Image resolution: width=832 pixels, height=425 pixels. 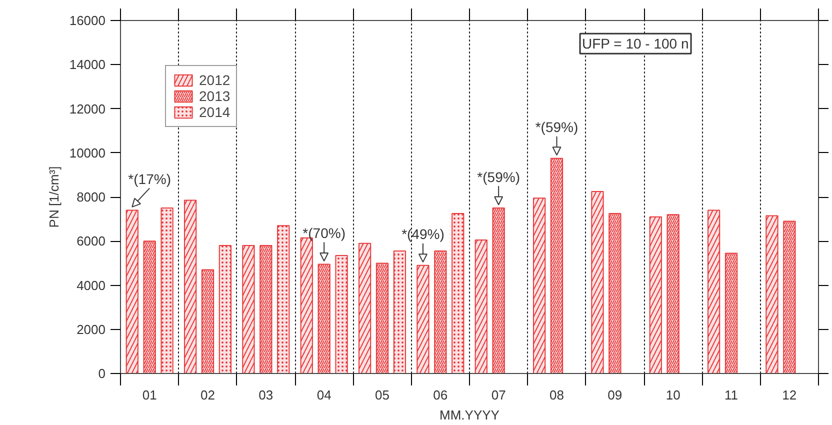 I want to click on x-tick-label: 07, so click(x=498, y=395).